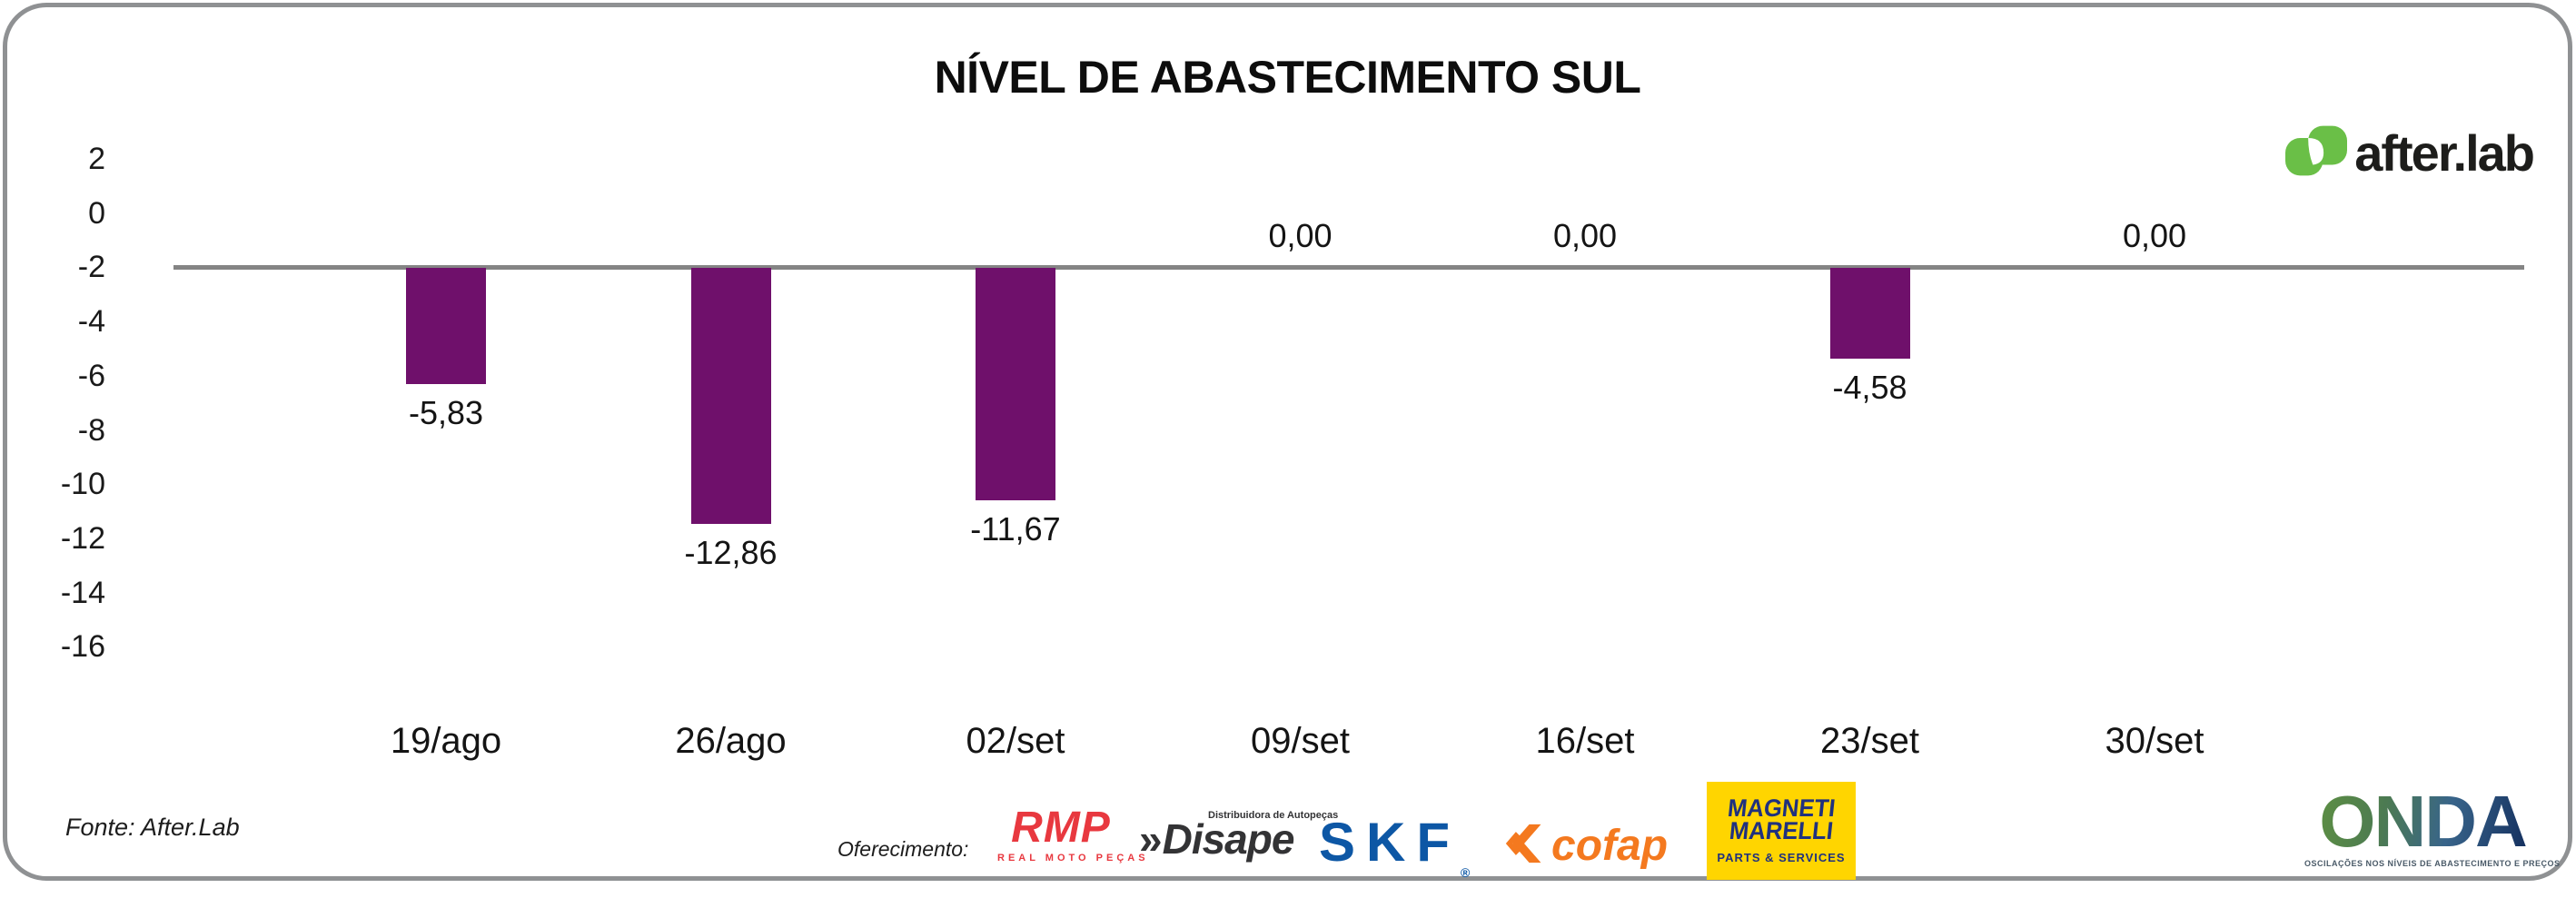  Describe the element at coordinates (903, 849) in the screenshot. I see `sponsorship-label: Oferecimento:` at that location.